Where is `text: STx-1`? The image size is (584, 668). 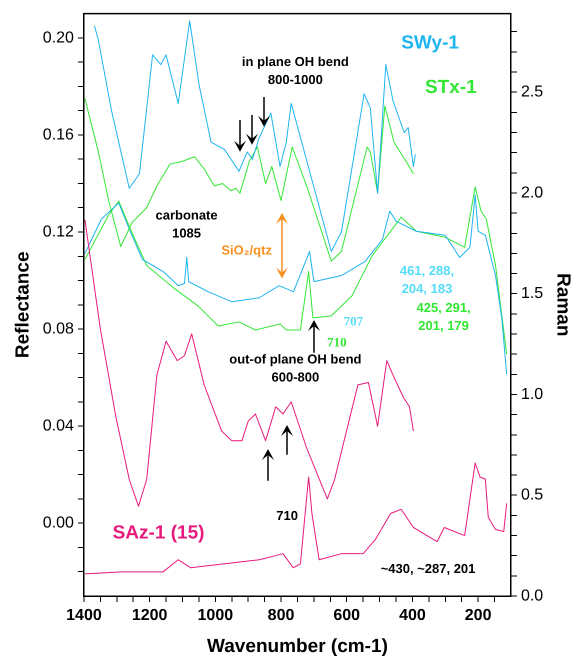 text: STx-1 is located at coordinates (451, 87).